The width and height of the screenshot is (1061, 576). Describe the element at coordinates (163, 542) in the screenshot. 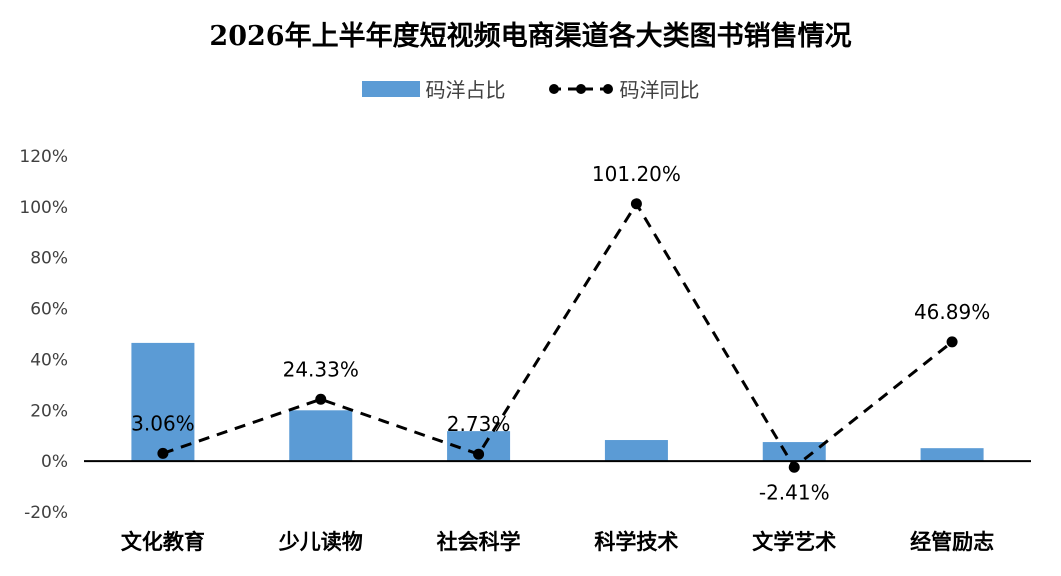

I see `x-tick-label: 文化教育` at that location.